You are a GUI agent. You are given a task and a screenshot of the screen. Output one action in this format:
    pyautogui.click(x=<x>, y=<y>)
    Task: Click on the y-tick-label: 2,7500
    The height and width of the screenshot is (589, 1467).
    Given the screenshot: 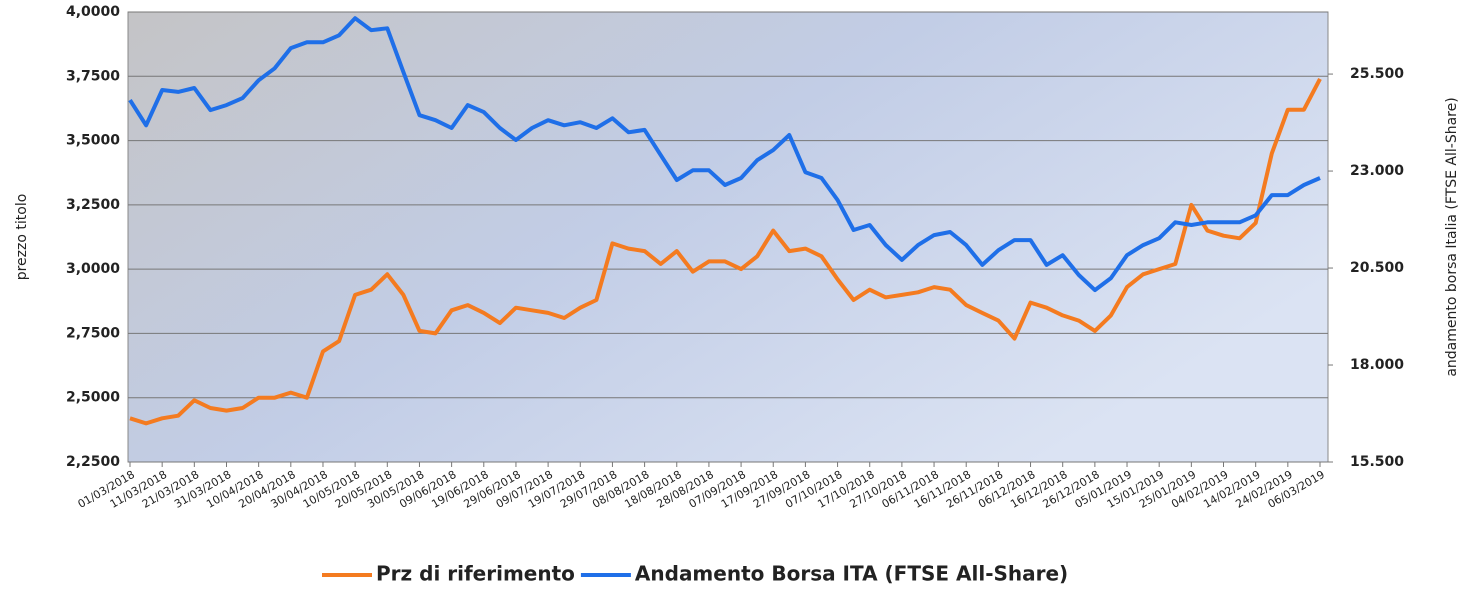 What is the action you would take?
    pyautogui.click(x=93, y=333)
    